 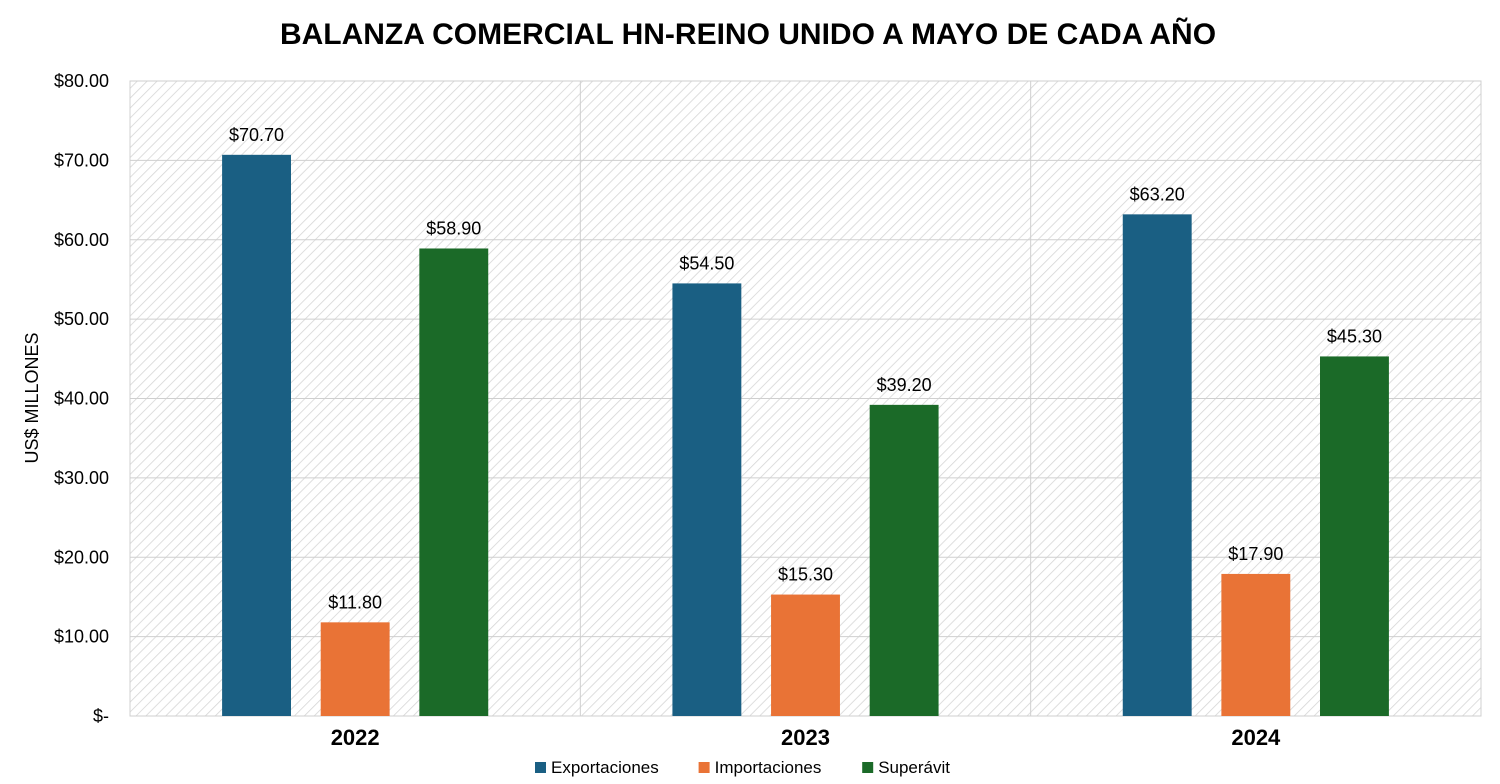 What do you see at coordinates (81, 81) in the screenshot?
I see `y-tick-label: $80.00` at bounding box center [81, 81].